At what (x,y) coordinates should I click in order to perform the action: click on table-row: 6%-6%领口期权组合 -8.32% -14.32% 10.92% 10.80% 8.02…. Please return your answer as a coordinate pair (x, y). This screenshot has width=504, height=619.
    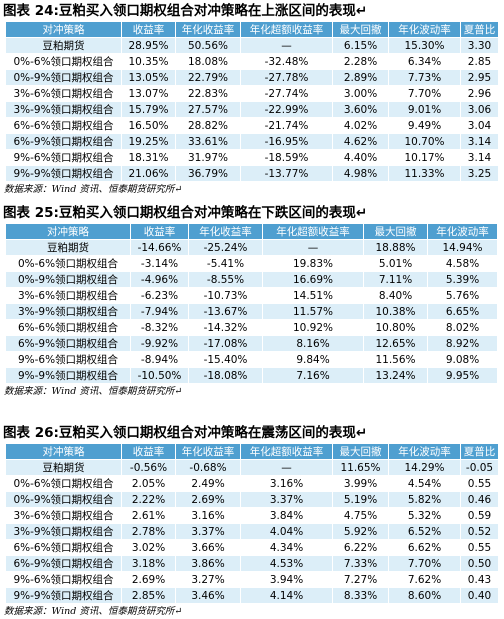
    Looking at the image, I should click on (251, 327).